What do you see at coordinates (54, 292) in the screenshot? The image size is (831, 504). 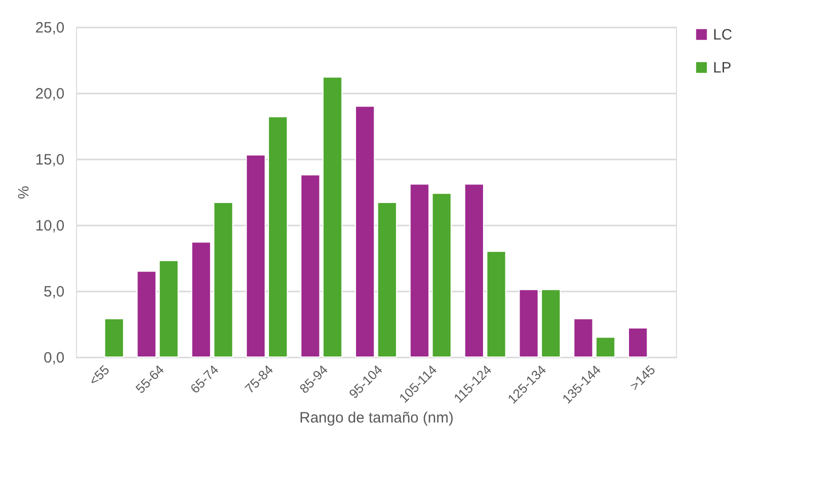 I see `y-tick-label: 5,0` at bounding box center [54, 292].